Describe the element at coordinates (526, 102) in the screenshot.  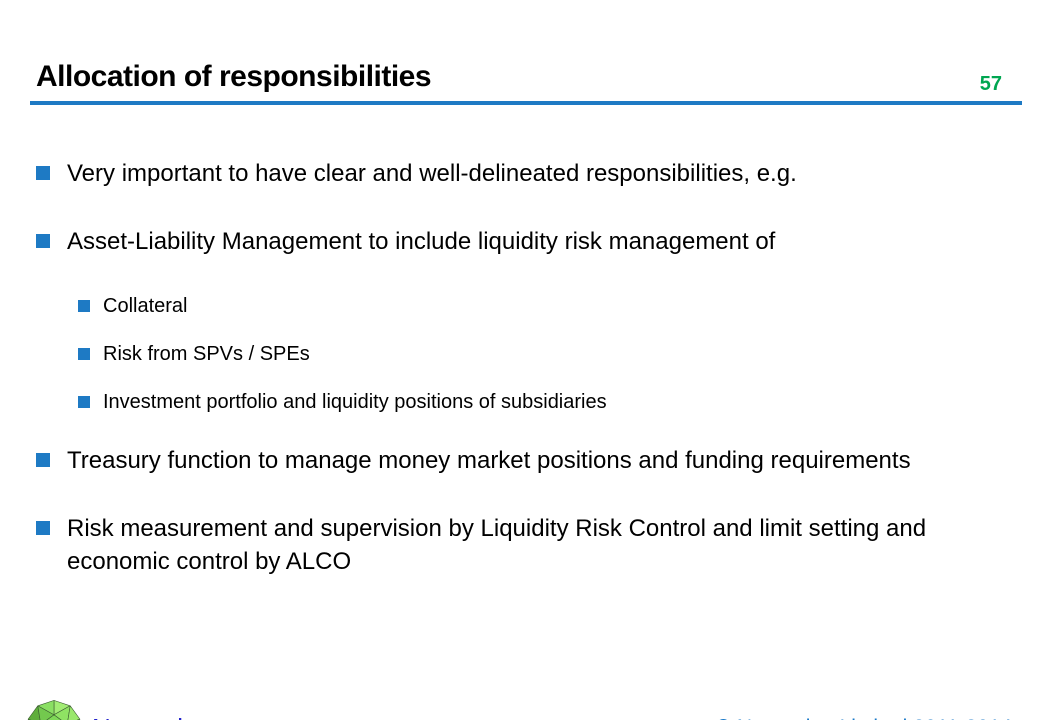
I see `title-rule-divider` at that location.